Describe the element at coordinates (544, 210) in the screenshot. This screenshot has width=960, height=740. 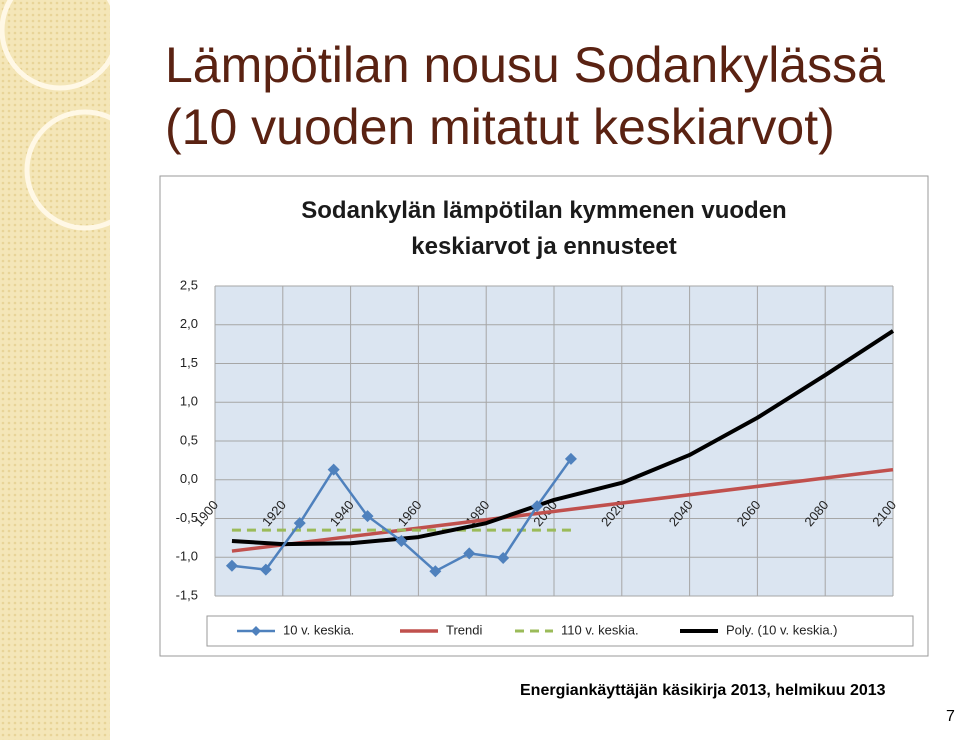
I see `chart-title: Sodankylän lämpötilan kymmenen vuoden` at that location.